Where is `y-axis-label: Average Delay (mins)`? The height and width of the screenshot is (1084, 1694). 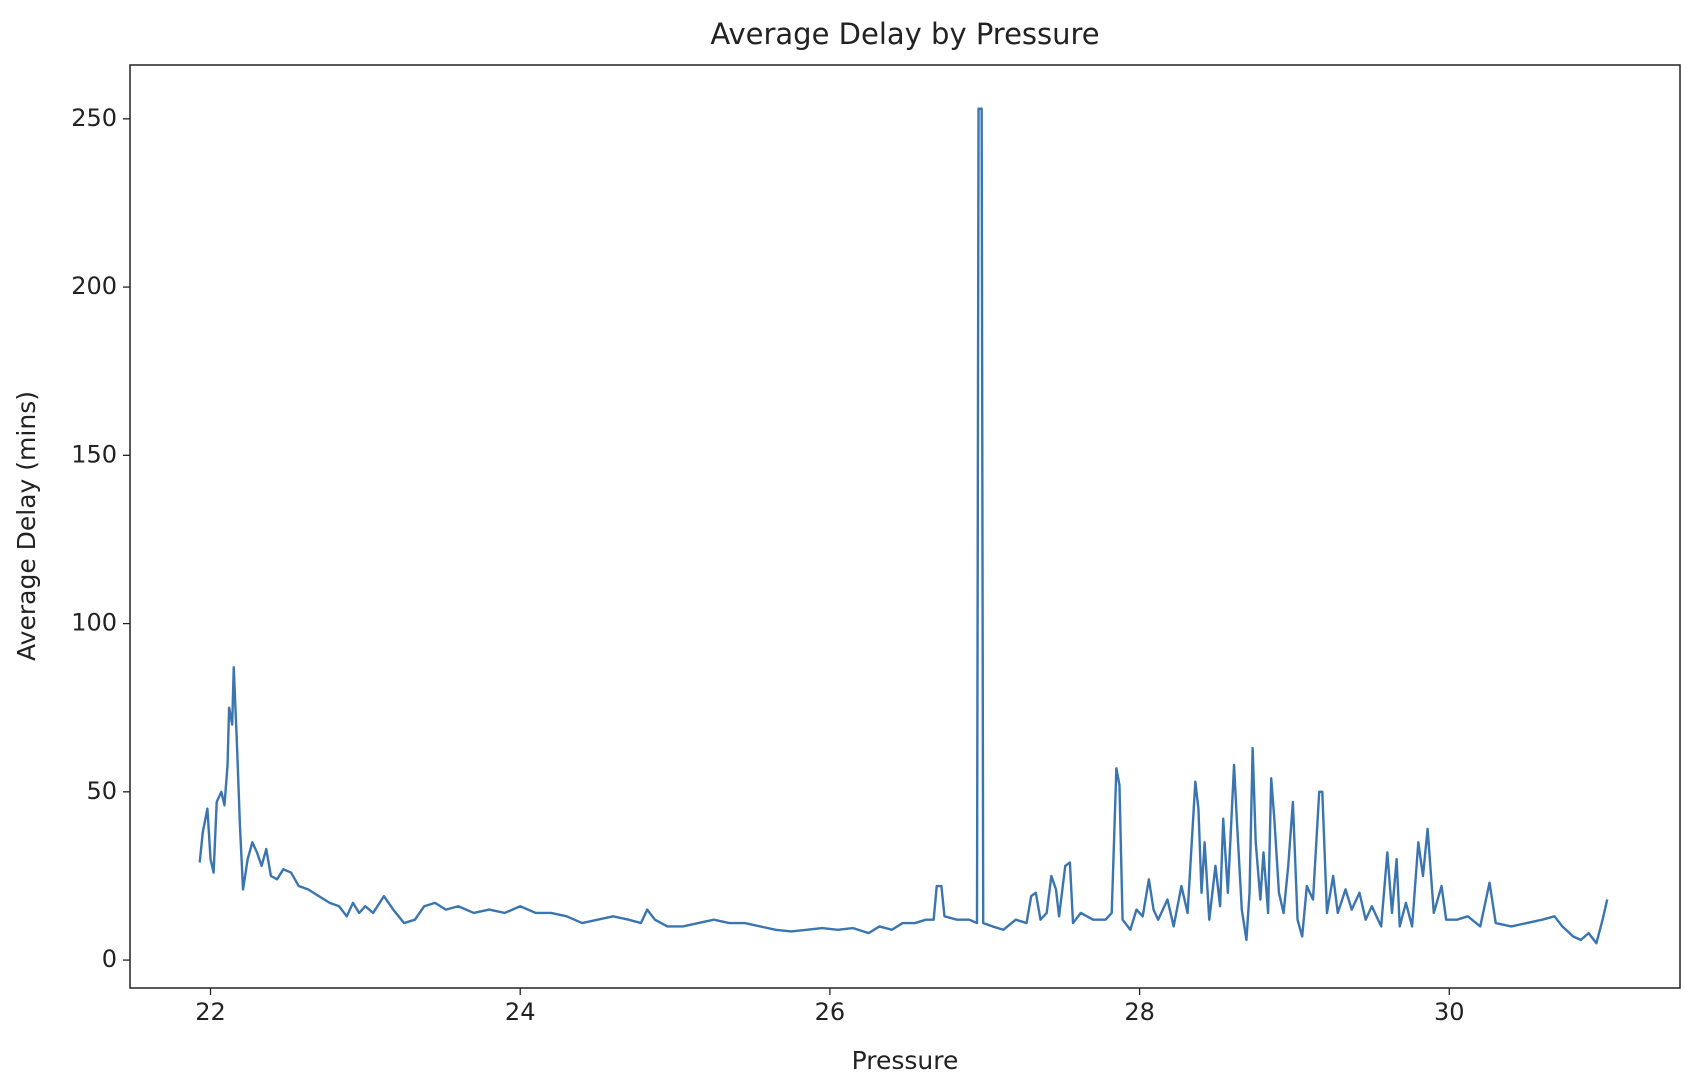 y-axis-label: Average Delay (mins) is located at coordinates (26, 526).